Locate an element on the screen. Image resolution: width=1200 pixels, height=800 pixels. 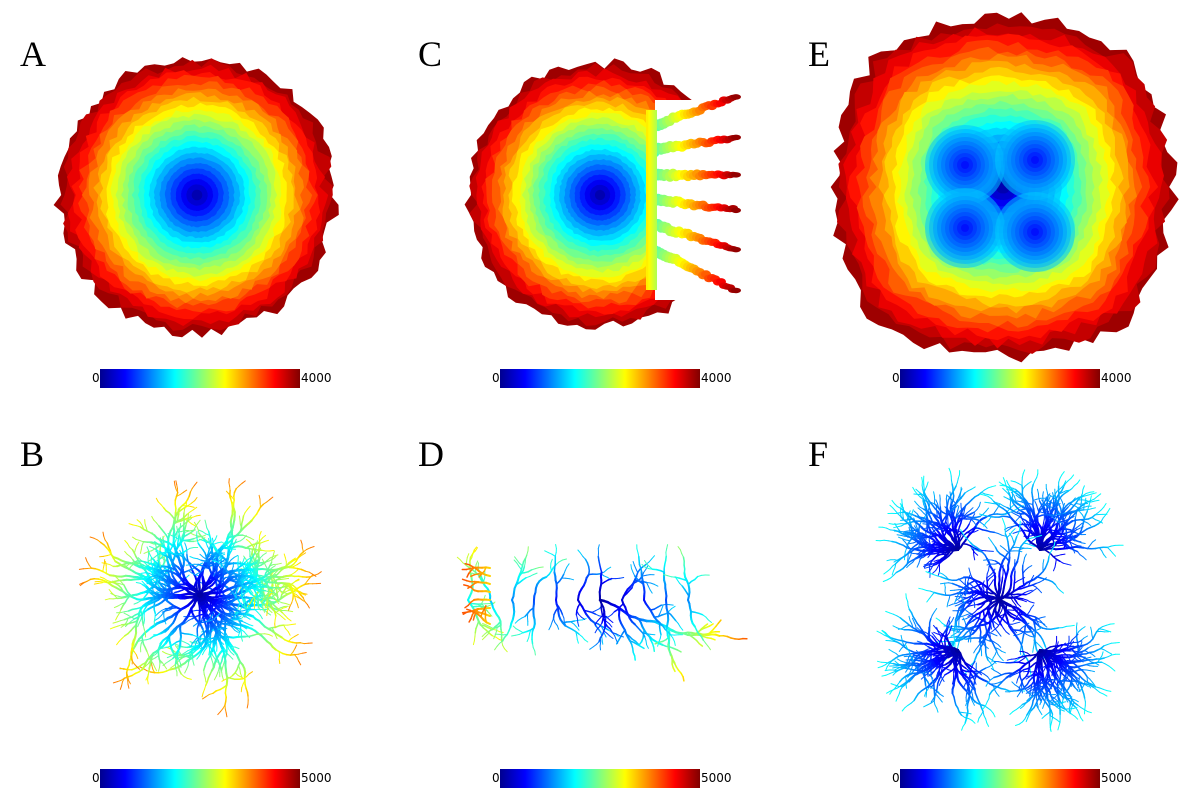
colorbar-a is located at coordinates (200, 378).